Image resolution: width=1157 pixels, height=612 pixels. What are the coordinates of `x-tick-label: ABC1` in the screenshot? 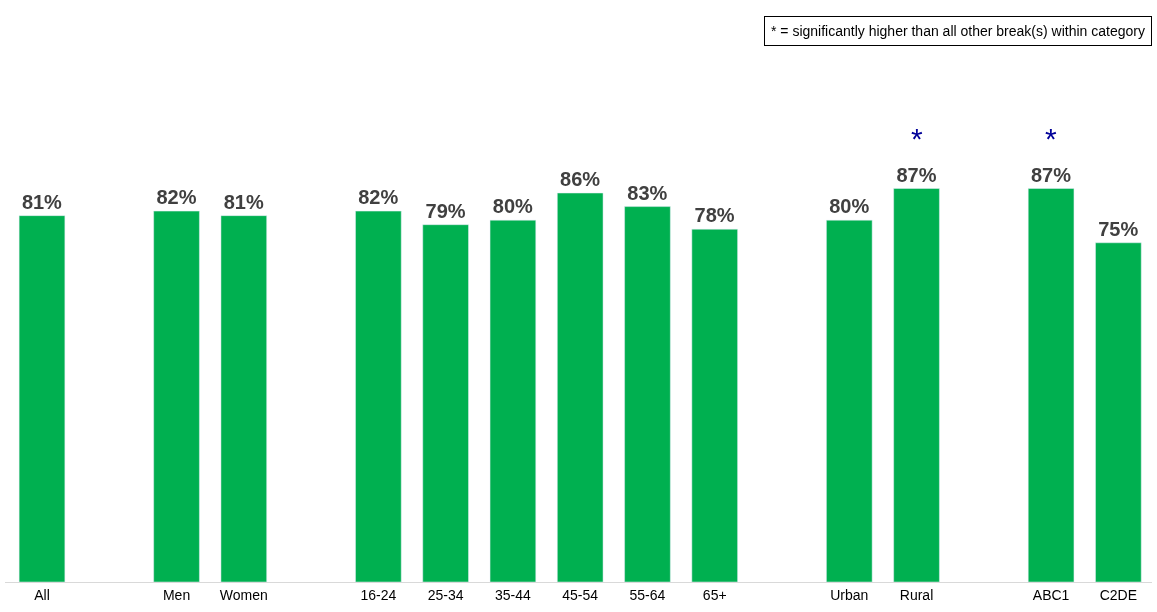 It's located at (1051, 594).